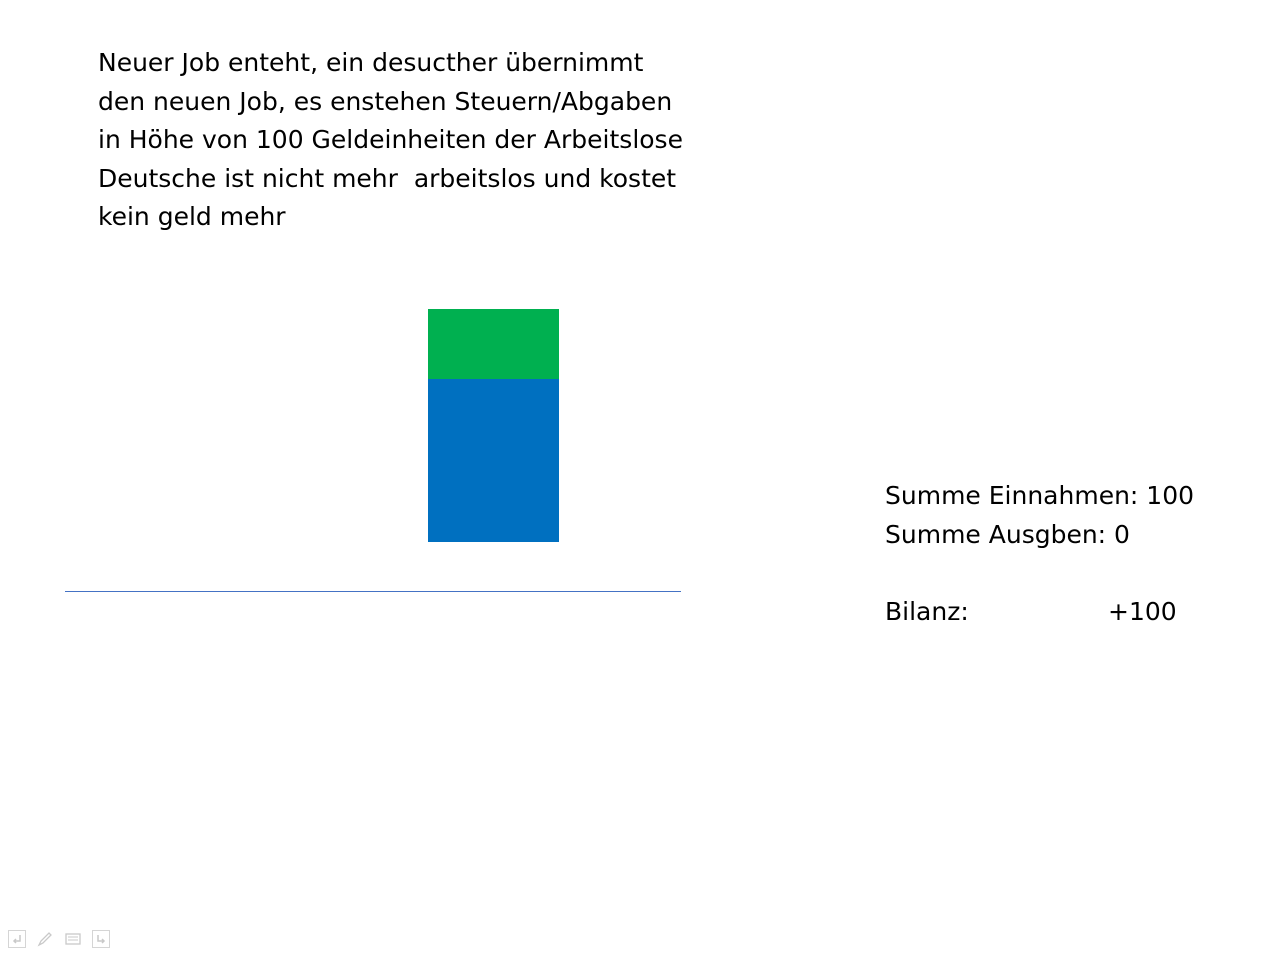 The image size is (1280, 960). What do you see at coordinates (1040, 495) in the screenshot?
I see `summe-einnahmen-text: Summe Einnahmen: 100` at bounding box center [1040, 495].